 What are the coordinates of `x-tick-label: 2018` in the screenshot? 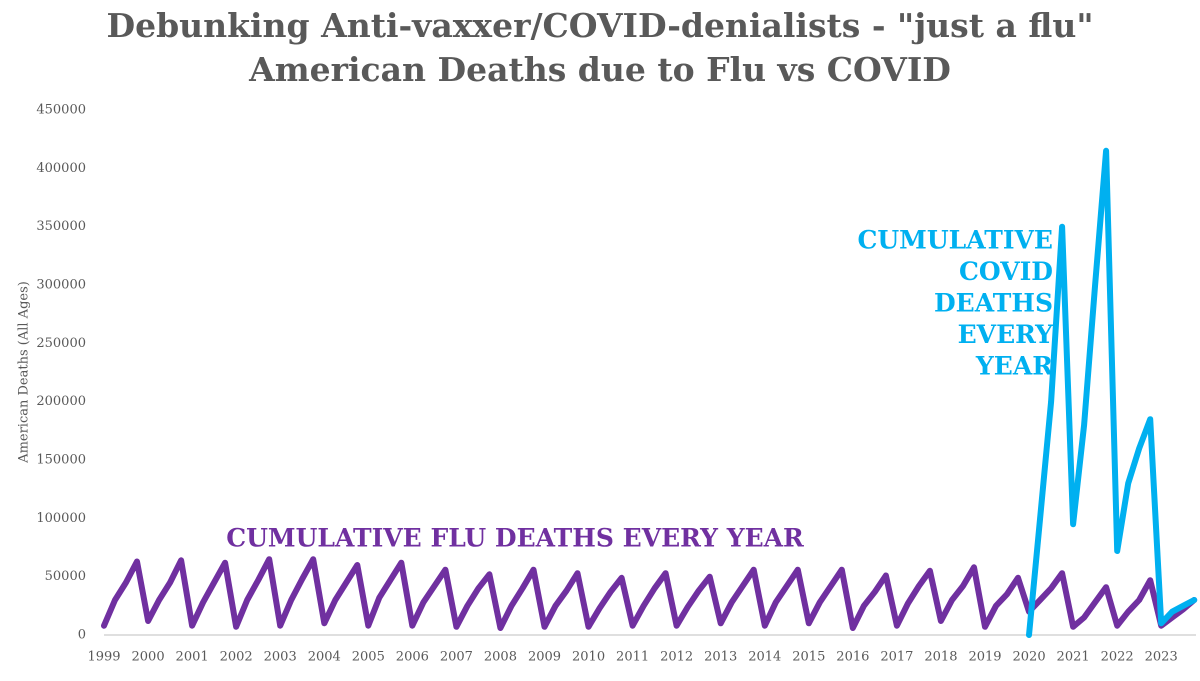 It's located at (940, 657).